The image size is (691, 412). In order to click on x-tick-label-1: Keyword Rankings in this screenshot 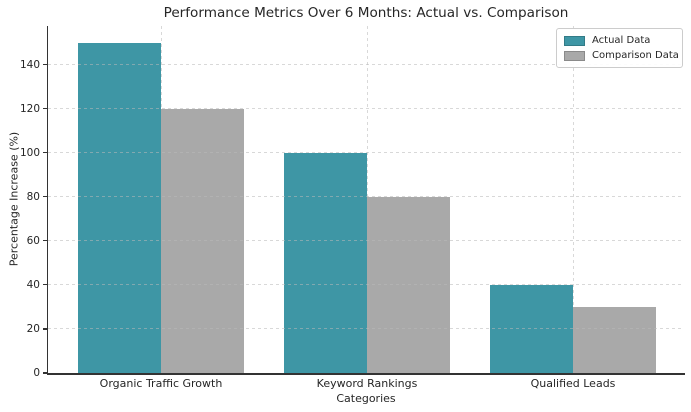, I will do `click(367, 383)`.